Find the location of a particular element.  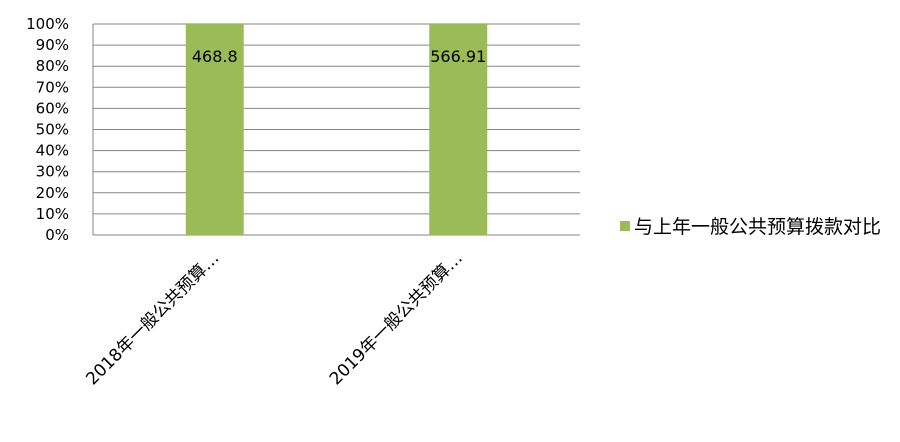

y-tick-label: 90% is located at coordinates (52, 45).